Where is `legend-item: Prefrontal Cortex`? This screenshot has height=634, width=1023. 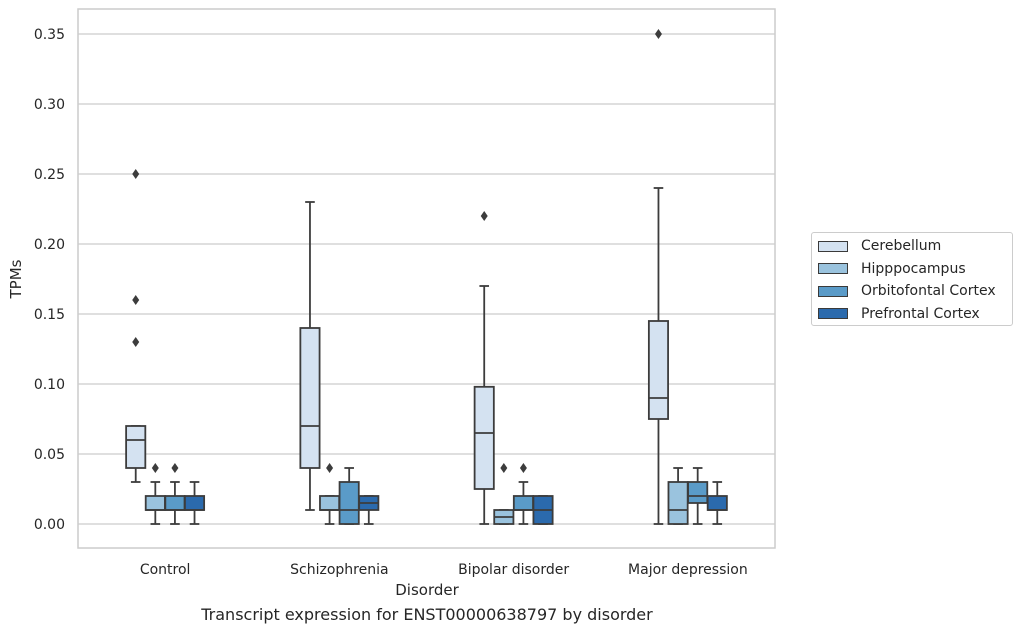 legend-item: Prefrontal Cortex is located at coordinates (915, 314).